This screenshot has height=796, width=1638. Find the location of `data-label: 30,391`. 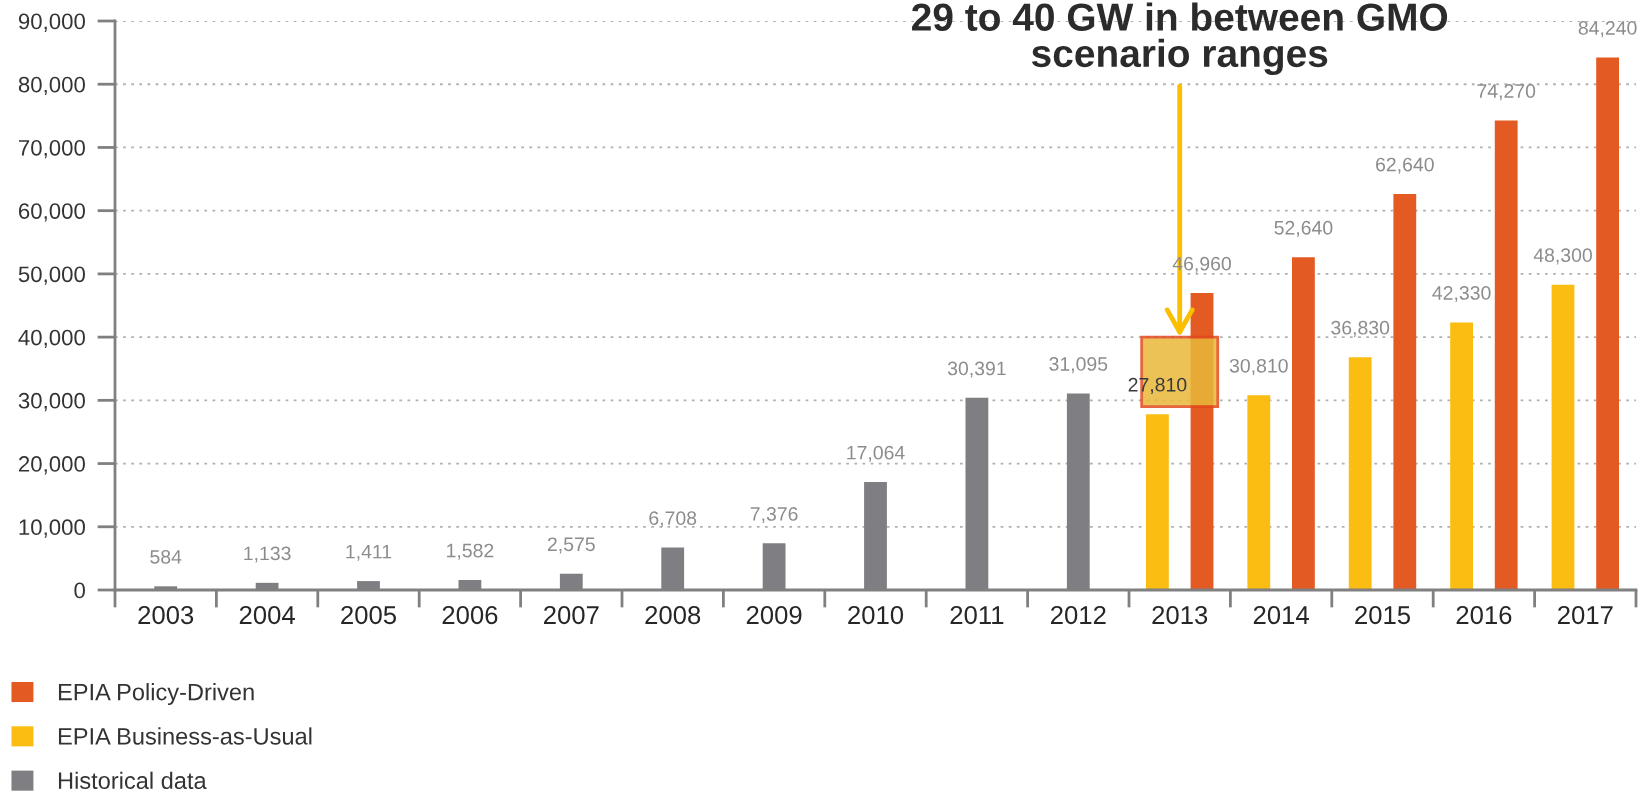

data-label: 30,391 is located at coordinates (976, 369).